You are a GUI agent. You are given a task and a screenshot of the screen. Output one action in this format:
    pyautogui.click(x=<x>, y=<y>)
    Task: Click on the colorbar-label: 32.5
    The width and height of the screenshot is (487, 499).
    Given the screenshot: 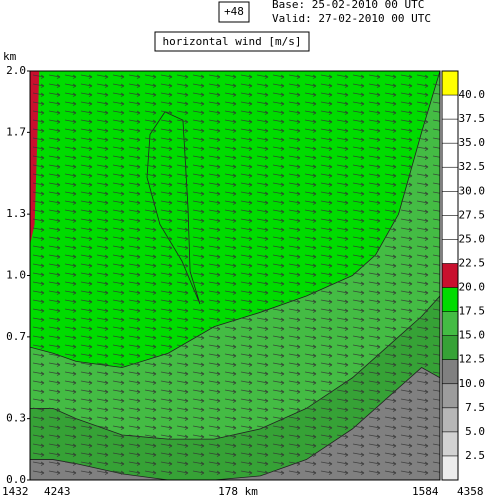 What is the action you would take?
    pyautogui.click(x=472, y=166)
    